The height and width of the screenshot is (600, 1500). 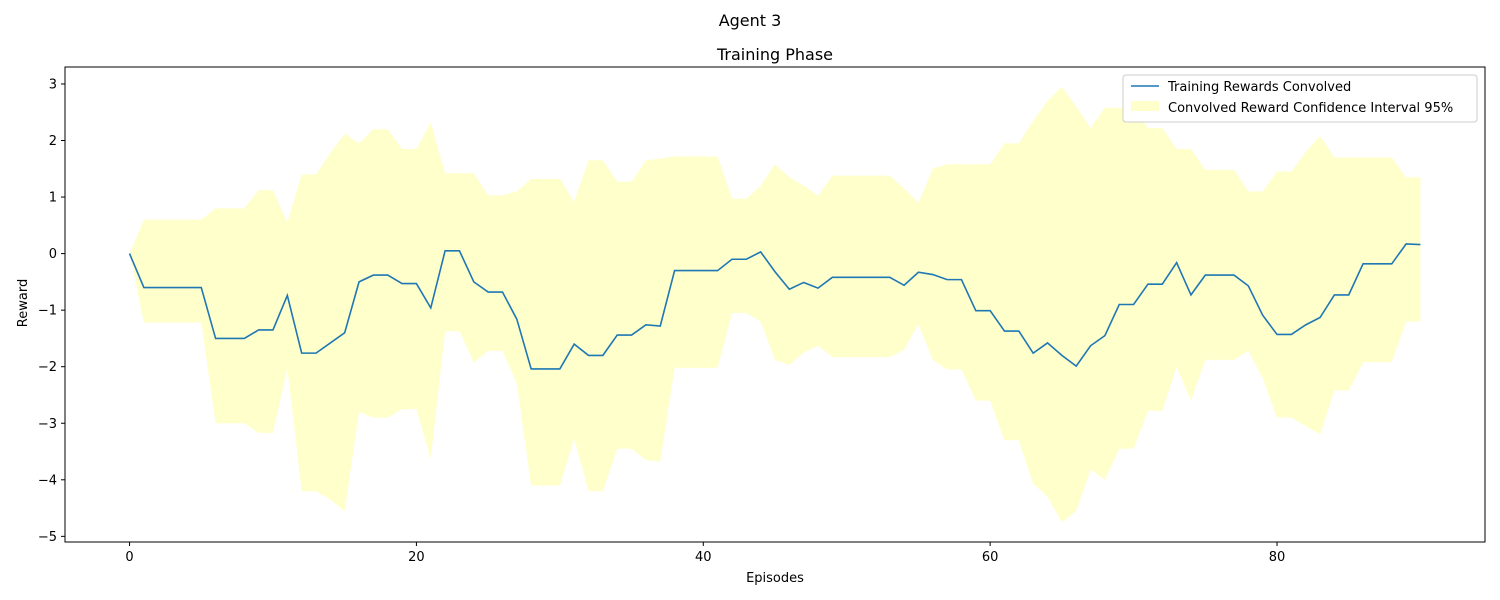 I want to click on x-tick-label: 80, so click(x=1277, y=557).